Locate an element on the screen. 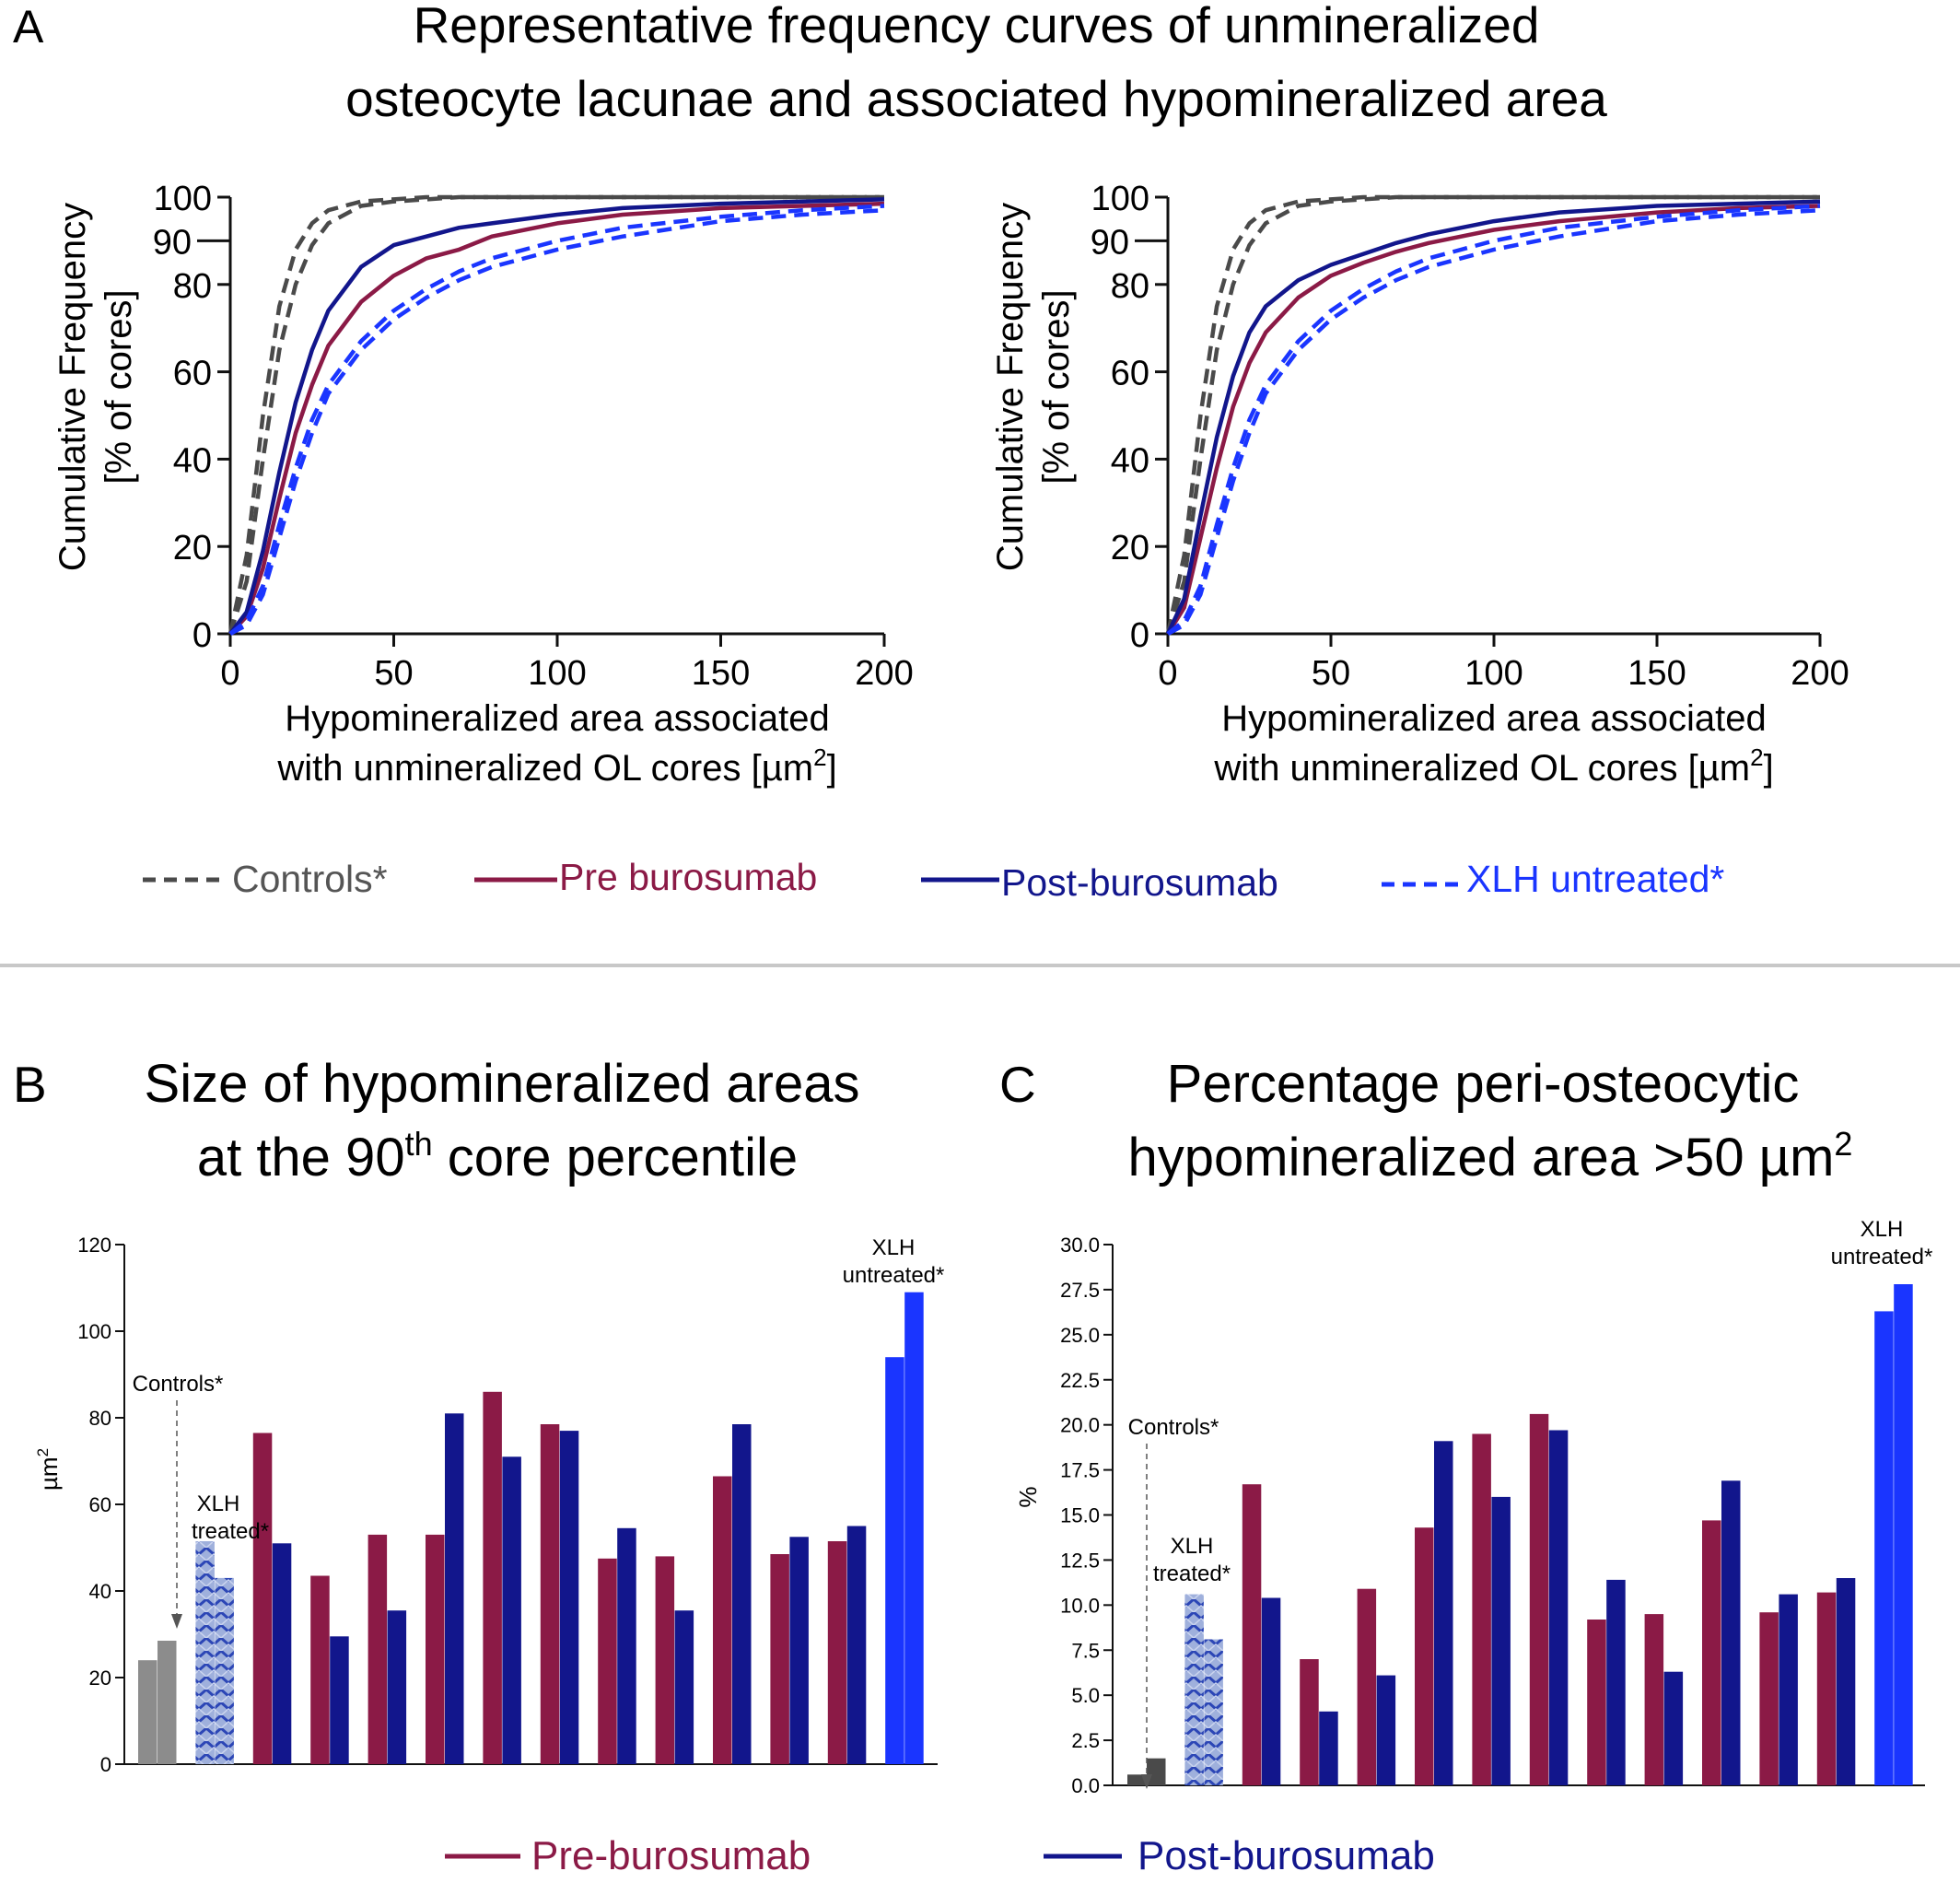 The height and width of the screenshot is (1883, 1960). xlabel-left-line2-text: with unmineralized OL cores [µm is located at coordinates (544, 768).